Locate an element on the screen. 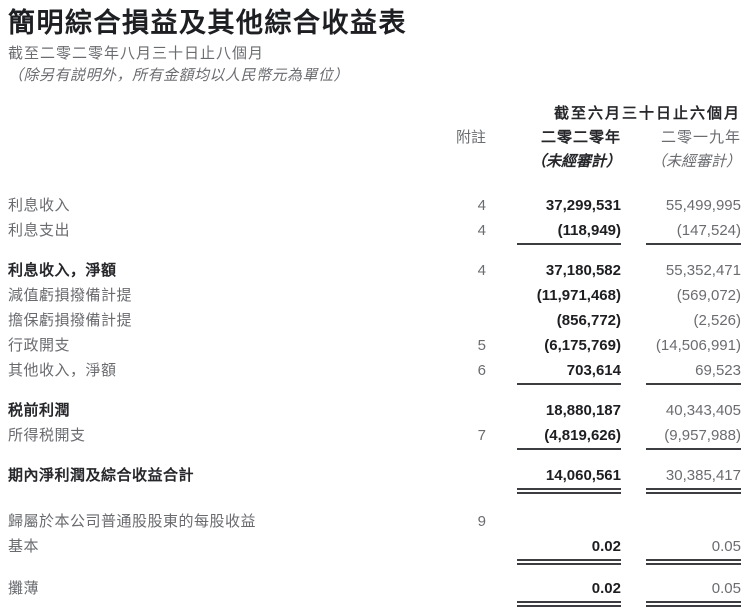 The height and width of the screenshot is (608, 747). table-header: 截至六月三十日止六個月 附註 二零二零年 二零一九年 （未經審計） （未經審計） is located at coordinates (374, 138).